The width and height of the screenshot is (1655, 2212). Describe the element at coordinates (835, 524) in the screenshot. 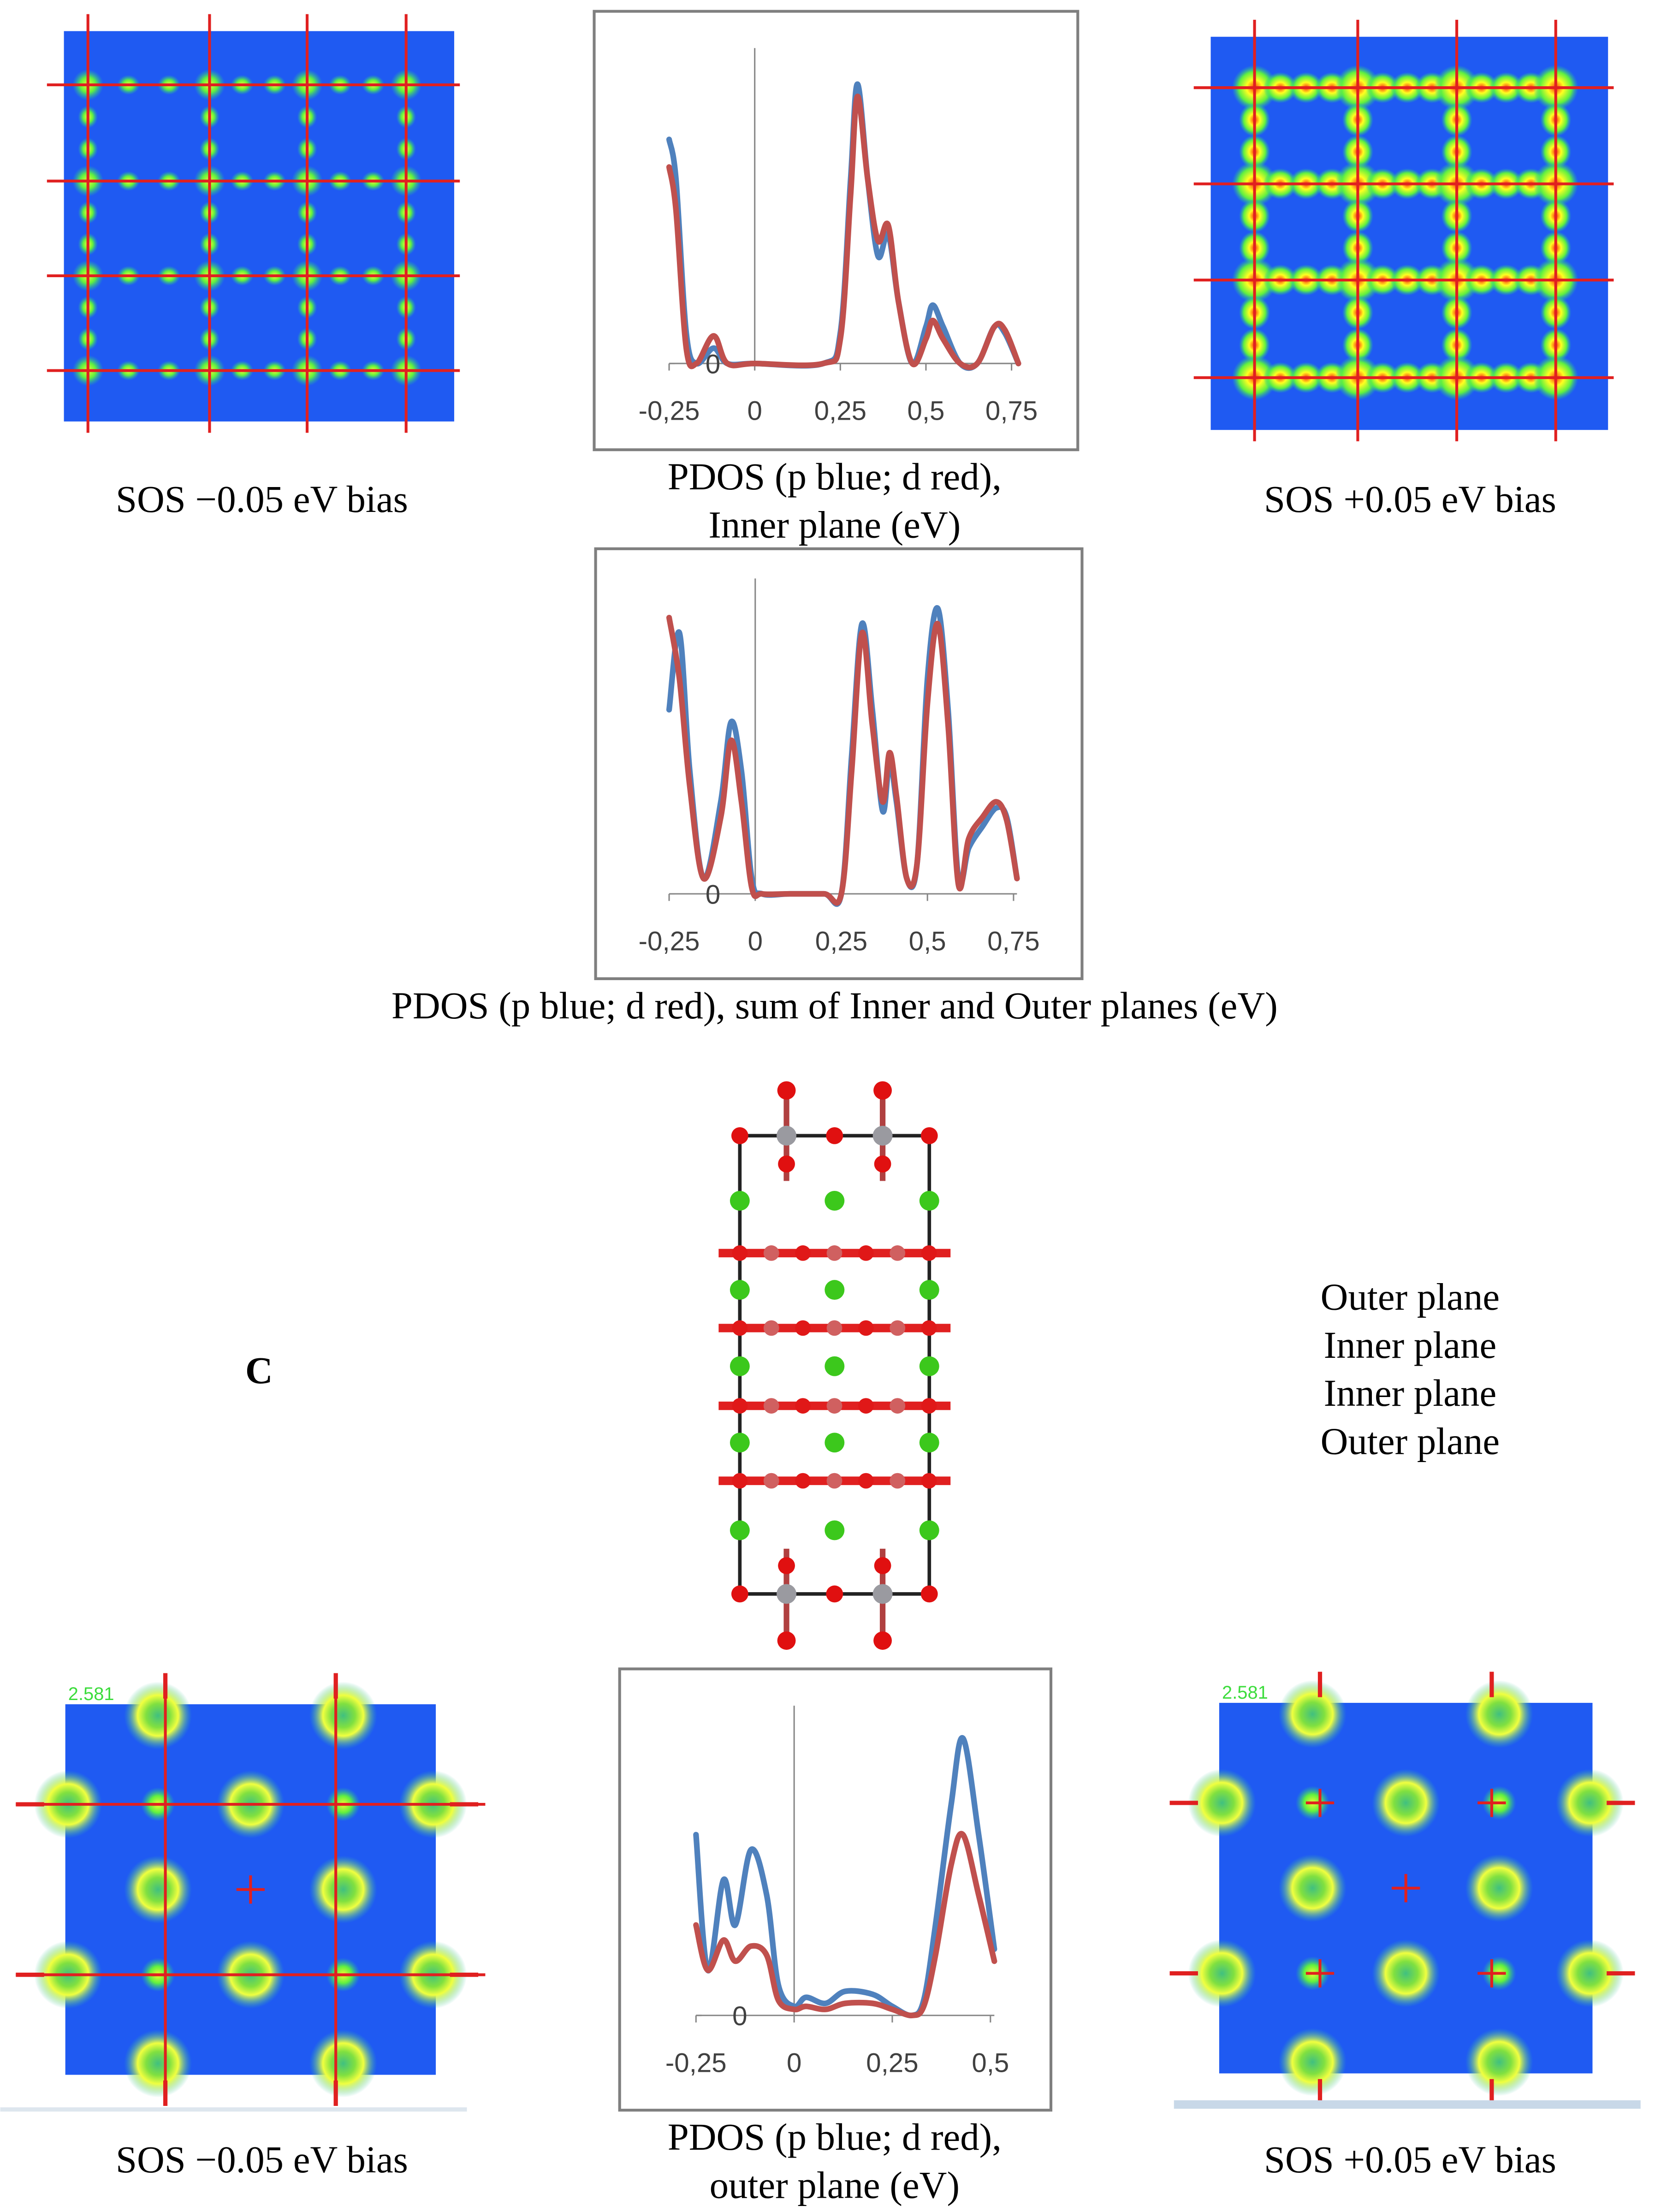

I see `chart-caption: Inner plane (eV)` at that location.